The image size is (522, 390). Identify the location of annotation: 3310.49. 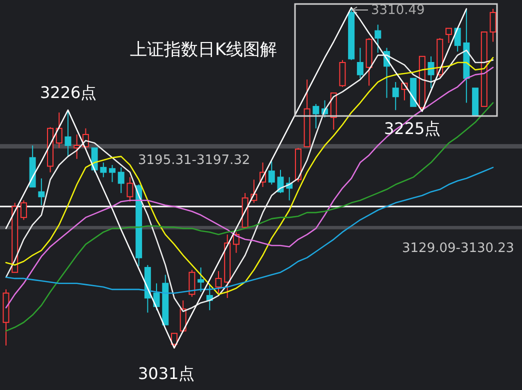
(398, 10).